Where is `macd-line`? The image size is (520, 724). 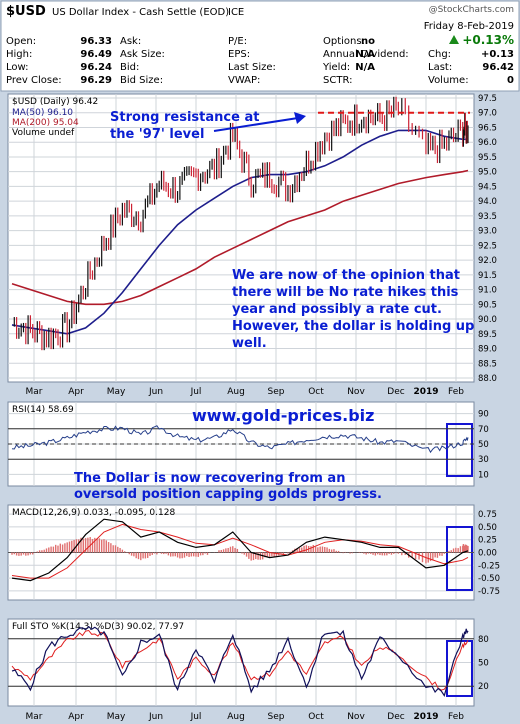 macd-line is located at coordinates (240, 550).